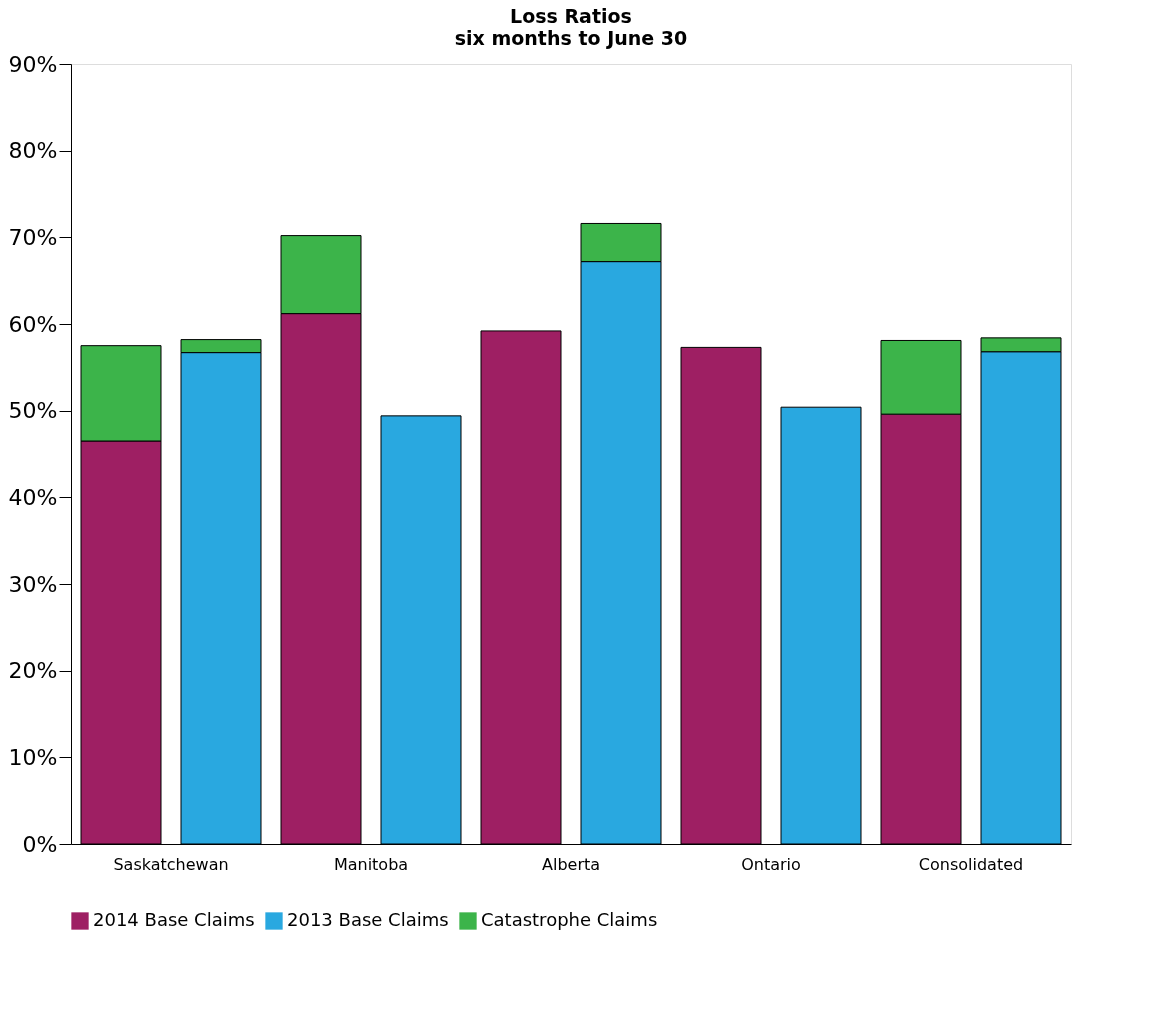 This screenshot has height=1013, width=1159. What do you see at coordinates (33, 237) in the screenshot?
I see `y-tick-label: 70%` at bounding box center [33, 237].